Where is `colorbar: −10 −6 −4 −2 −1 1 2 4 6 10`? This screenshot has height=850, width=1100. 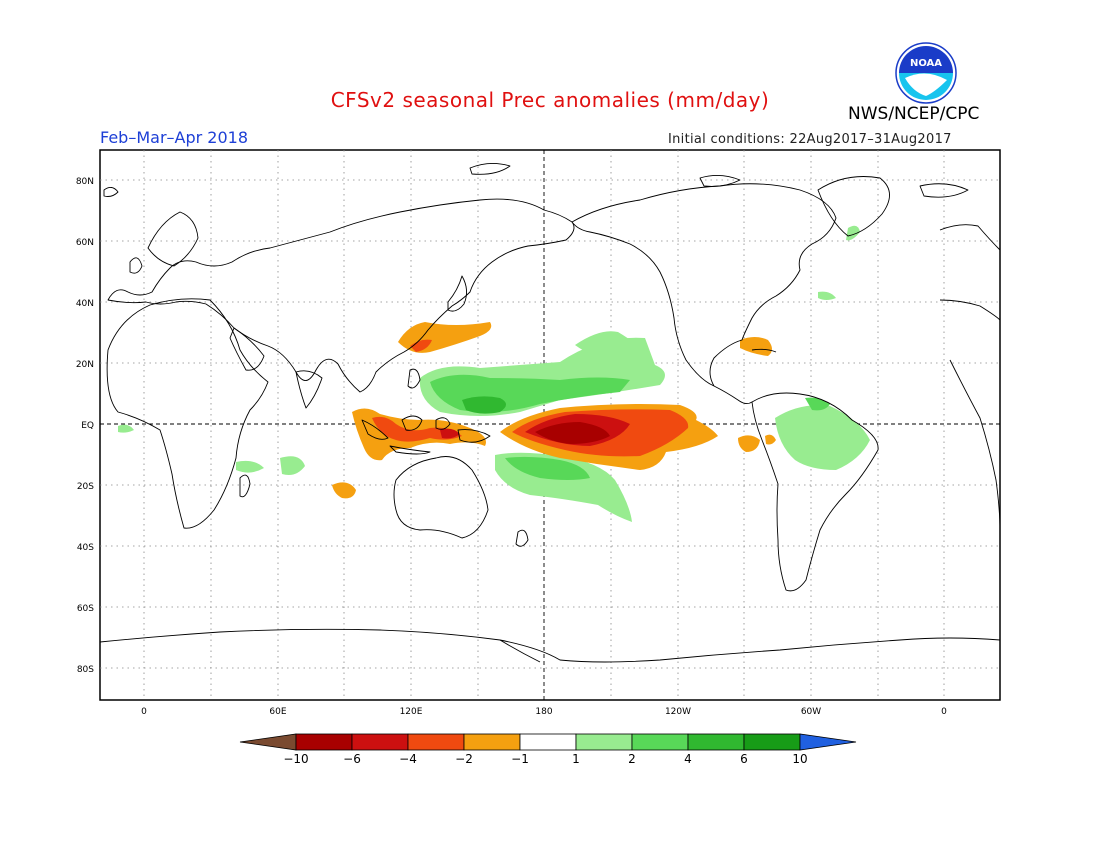
colorbar: −10 −6 −4 −2 −1 1 2 4 6 10 is located at coordinates (548, 749).